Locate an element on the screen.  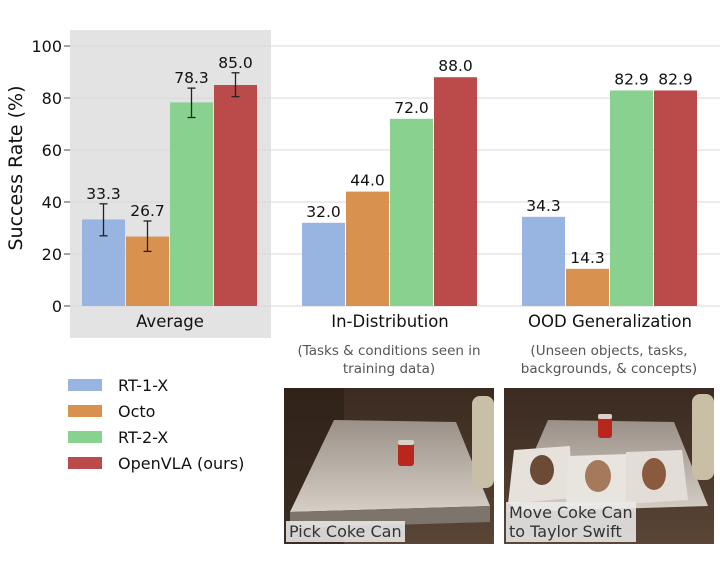
bar-label-rt-2-x-ood-generalization: 82.9 is located at coordinates (631, 79).